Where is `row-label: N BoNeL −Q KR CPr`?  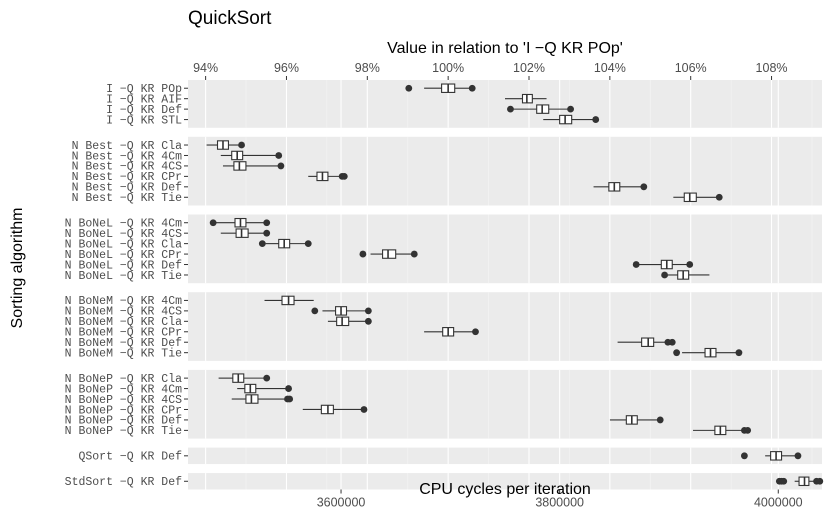
row-label: N BoNeL −Q KR CPr is located at coordinates (123, 255).